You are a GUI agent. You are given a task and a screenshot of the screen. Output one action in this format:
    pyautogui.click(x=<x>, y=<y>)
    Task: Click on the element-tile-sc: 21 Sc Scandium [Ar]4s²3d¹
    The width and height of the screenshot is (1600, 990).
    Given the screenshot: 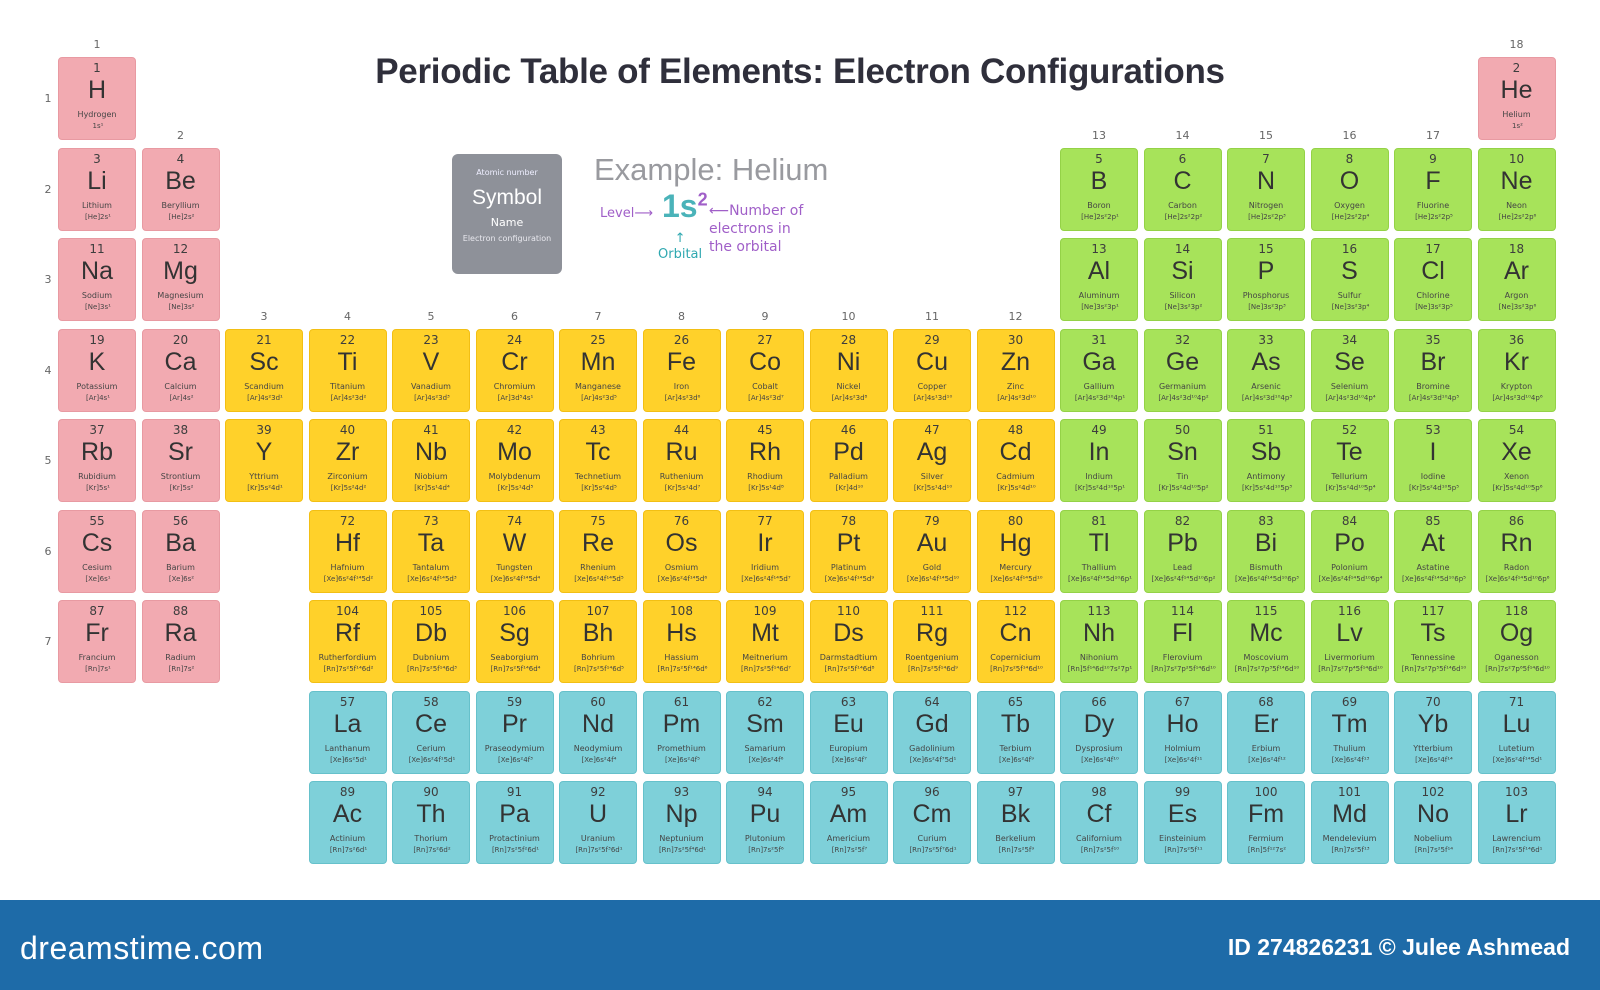 What is the action you would take?
    pyautogui.click(x=264, y=370)
    